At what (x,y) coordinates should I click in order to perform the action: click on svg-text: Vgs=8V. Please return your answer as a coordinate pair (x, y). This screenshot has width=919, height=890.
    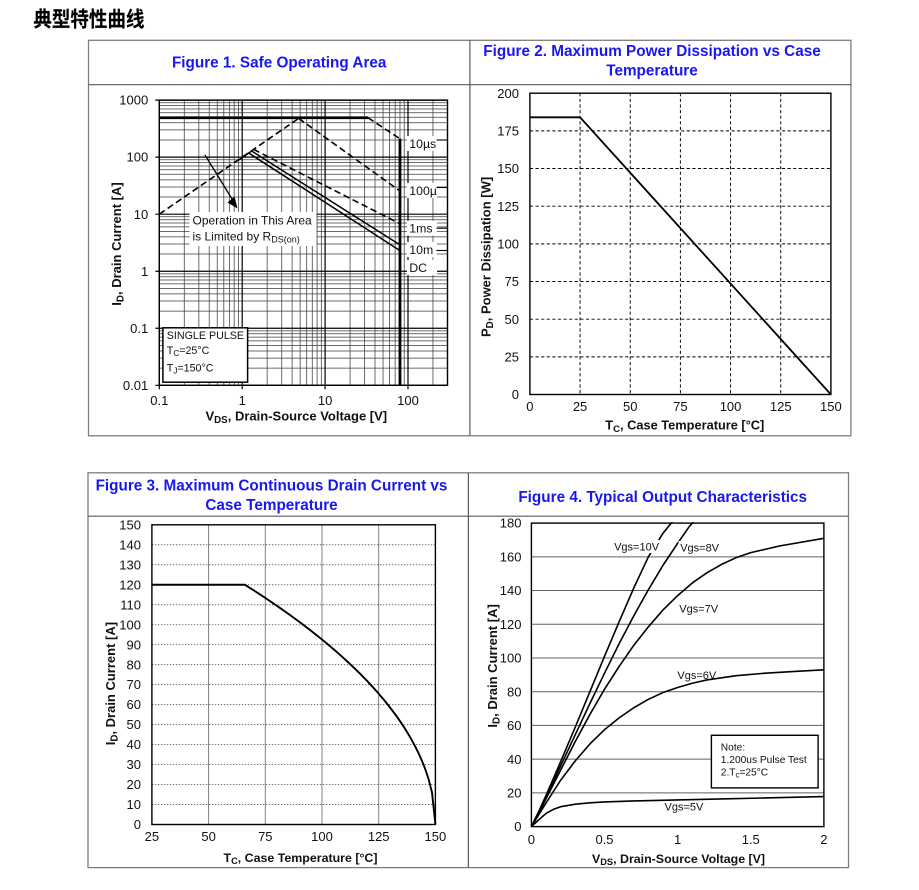
    Looking at the image, I should click on (699, 549).